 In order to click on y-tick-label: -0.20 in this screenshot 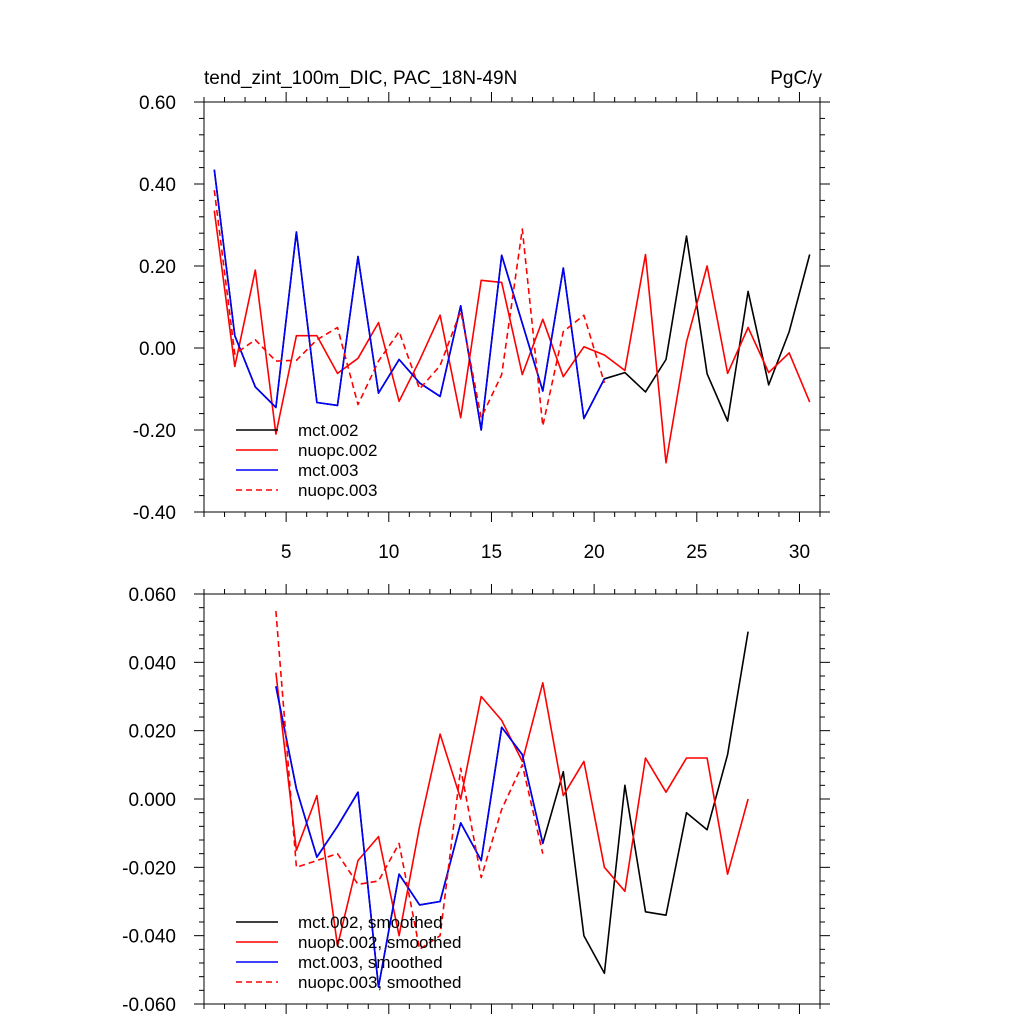, I will do `click(154, 431)`.